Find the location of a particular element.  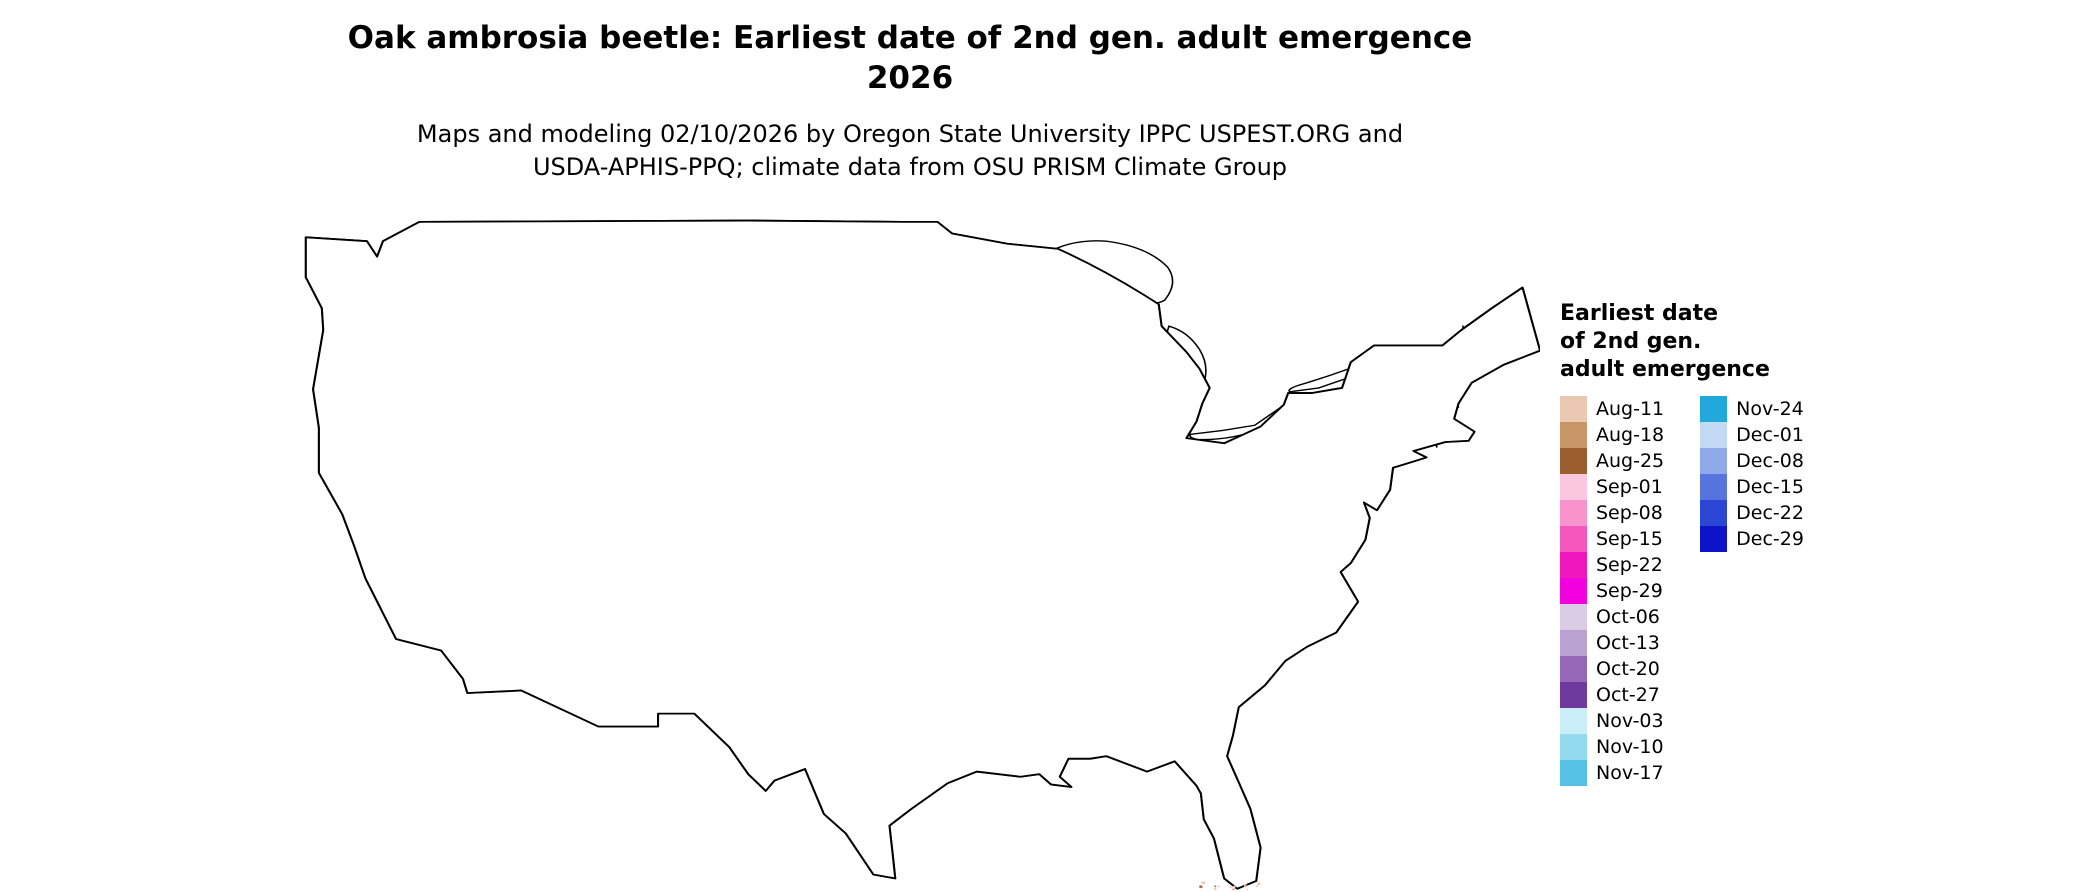

legend-entry: Sep-15 is located at coordinates (1612, 539).